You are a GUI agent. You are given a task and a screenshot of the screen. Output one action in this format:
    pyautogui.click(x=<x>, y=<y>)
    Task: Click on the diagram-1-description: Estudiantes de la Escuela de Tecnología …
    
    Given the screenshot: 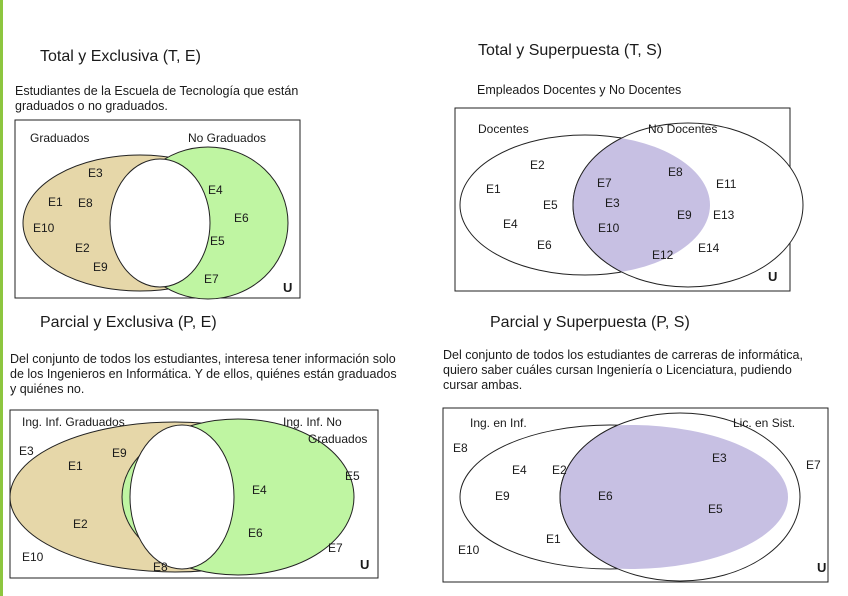 What is the action you would take?
    pyautogui.click(x=157, y=98)
    